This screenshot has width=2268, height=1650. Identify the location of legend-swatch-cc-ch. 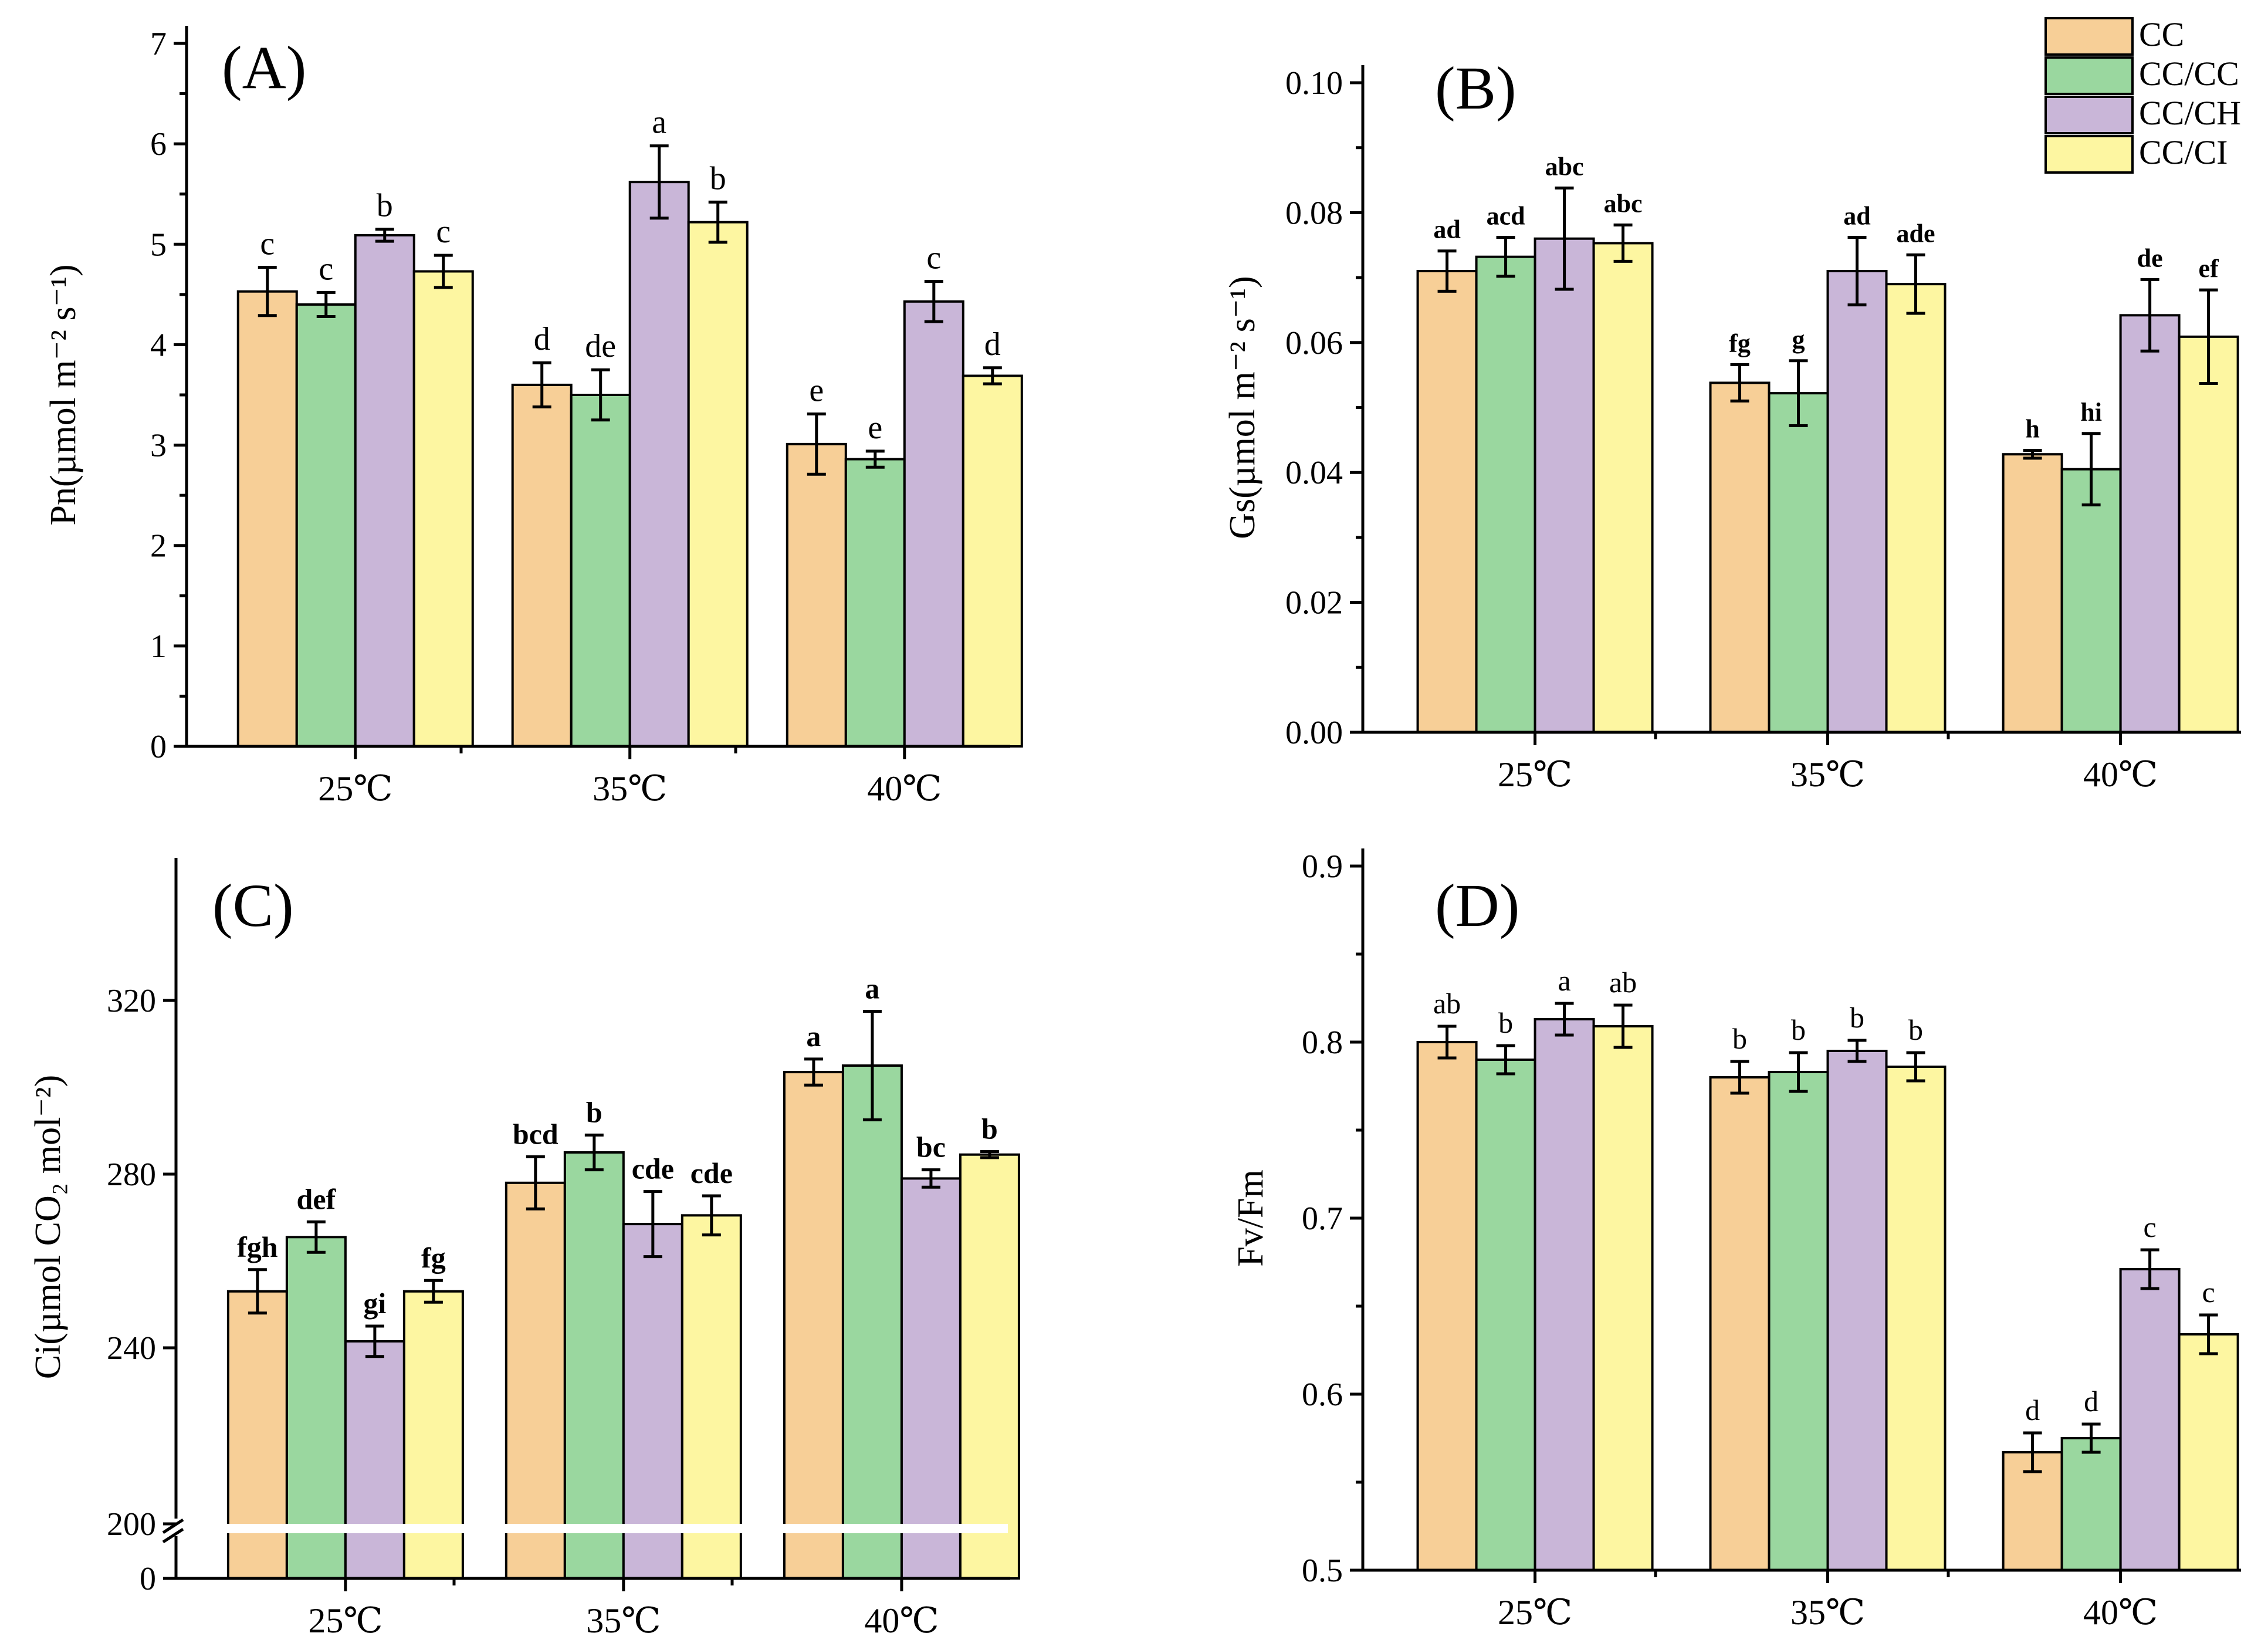
(2089, 115).